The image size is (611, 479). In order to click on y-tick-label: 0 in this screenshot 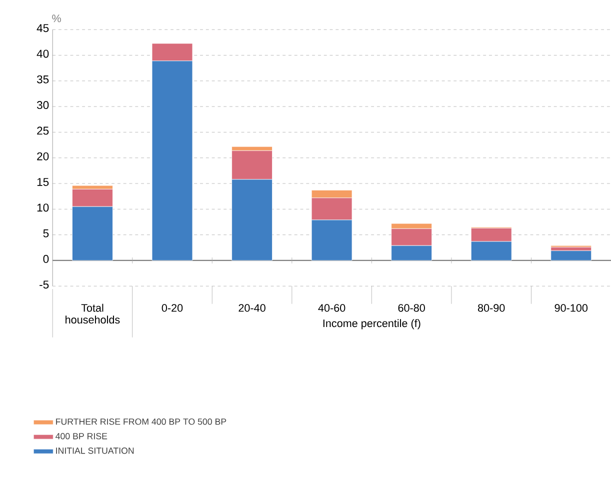, I will do `click(46, 258)`.